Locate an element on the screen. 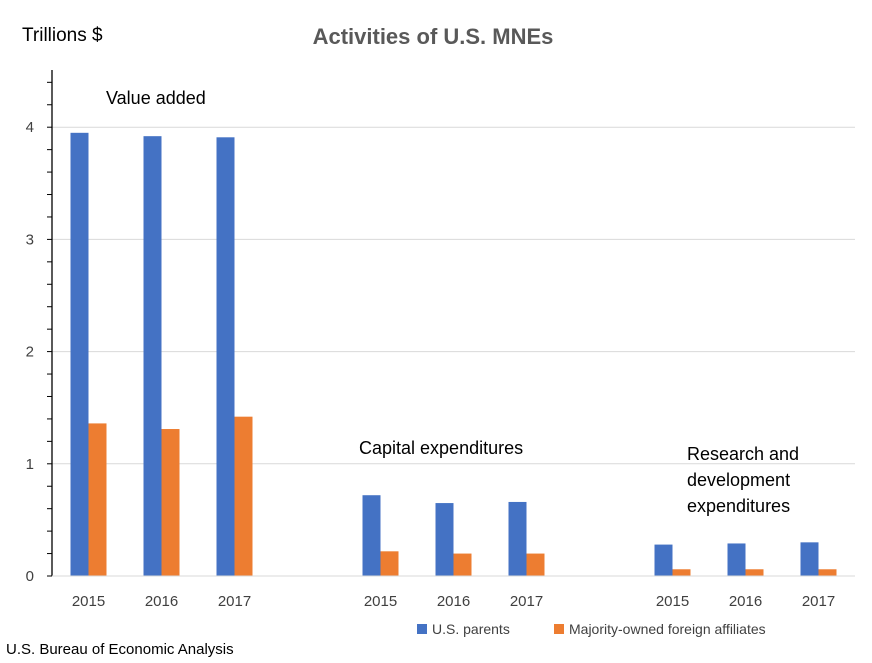 The height and width of the screenshot is (663, 872). y-tick-label: 3 is located at coordinates (30, 239).